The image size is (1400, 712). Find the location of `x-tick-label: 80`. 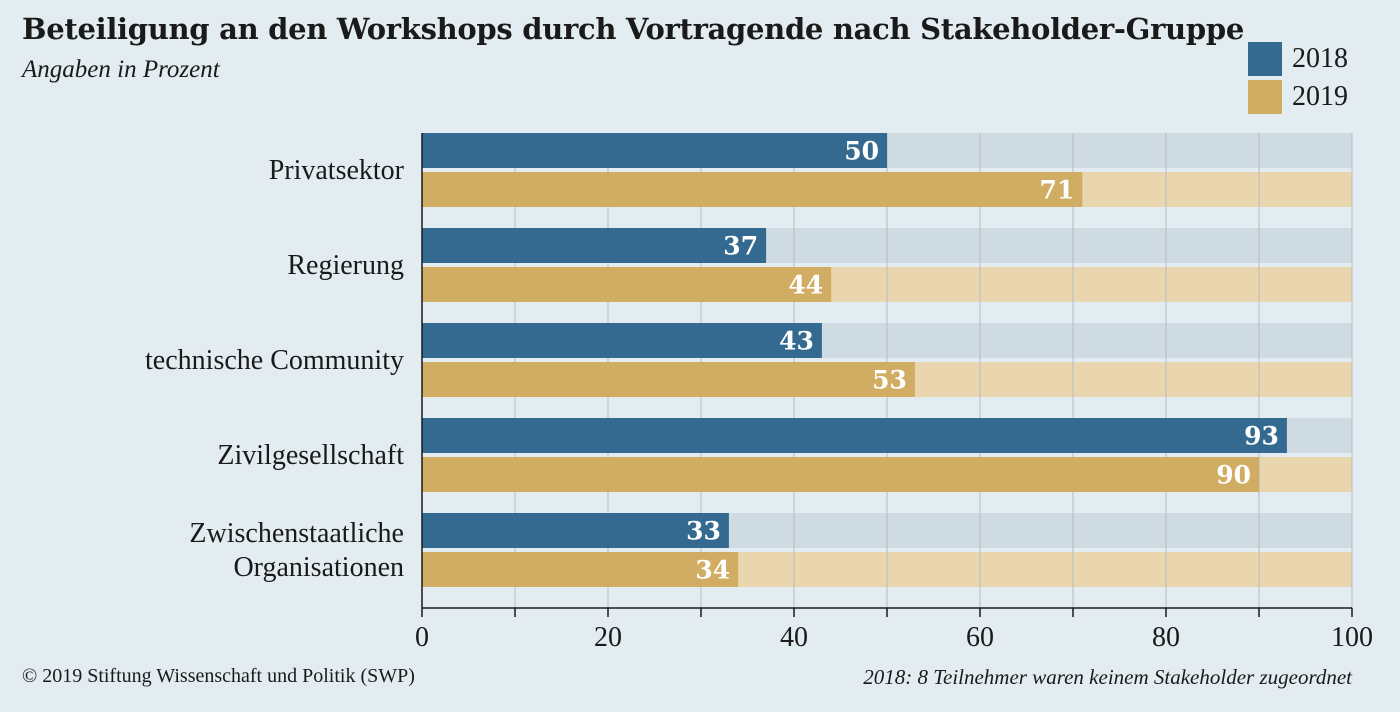

x-tick-label: 80 is located at coordinates (1166, 637).